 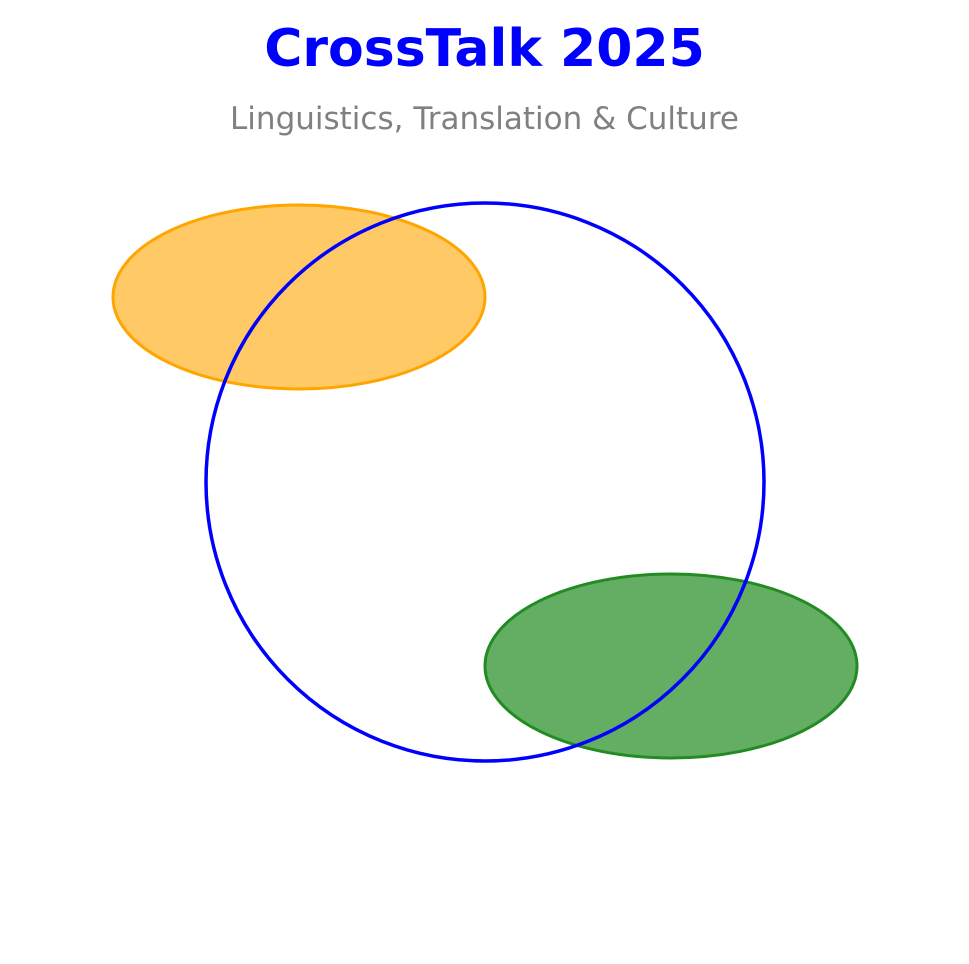 What do you see at coordinates (299, 297) in the screenshot?
I see `orange-ellipse` at bounding box center [299, 297].